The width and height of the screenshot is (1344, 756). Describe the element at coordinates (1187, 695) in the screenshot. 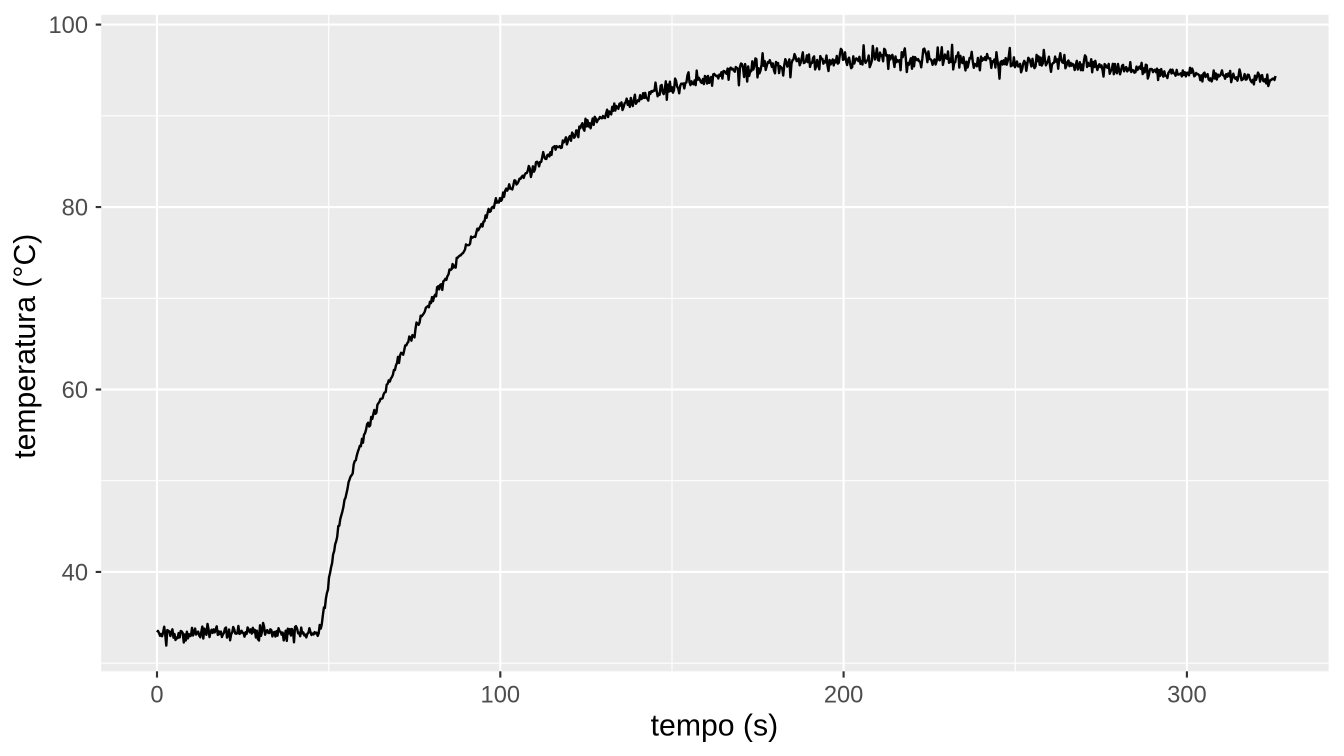

I see `svg-text: 300` at that location.